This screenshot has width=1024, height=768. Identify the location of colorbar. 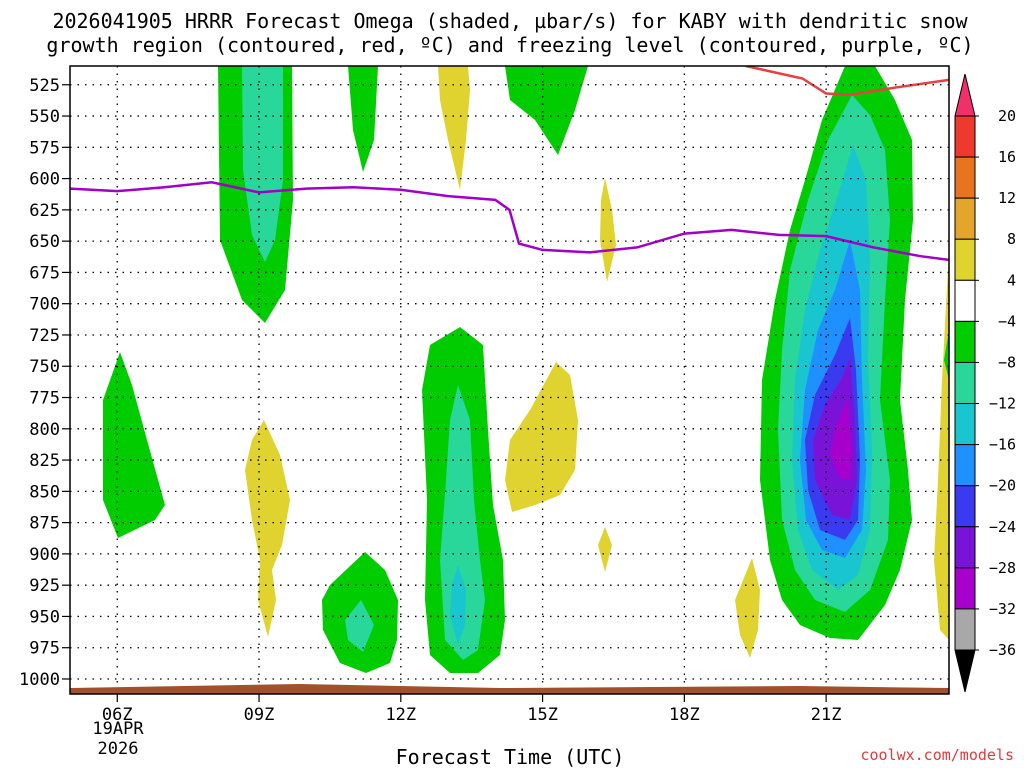
(966, 383).